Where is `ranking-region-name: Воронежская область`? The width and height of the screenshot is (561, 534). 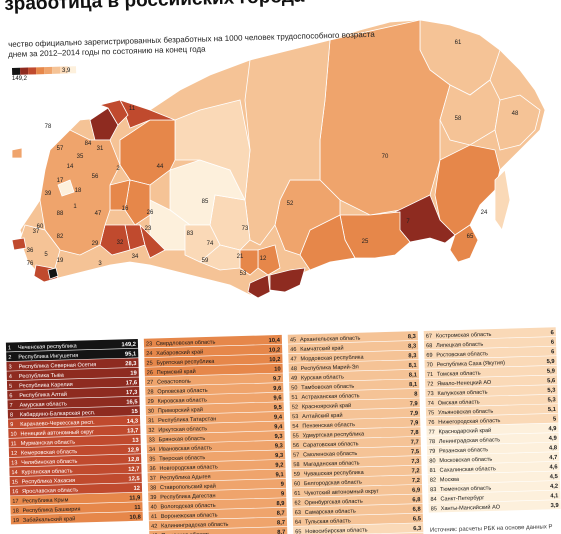 ranking-region-name: Воронежская область is located at coordinates (189, 516).